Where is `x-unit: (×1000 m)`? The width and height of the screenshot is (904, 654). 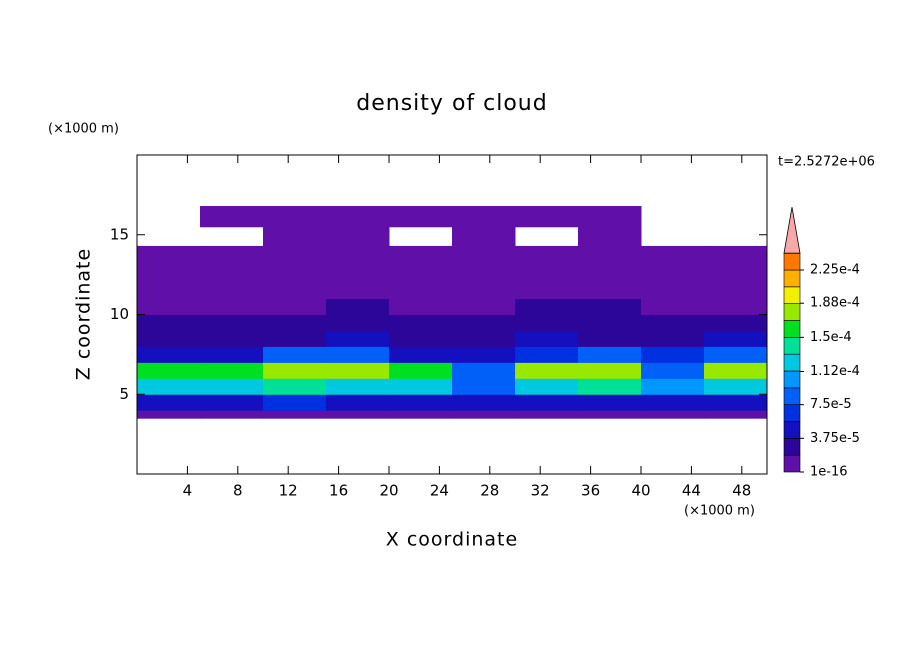
x-unit: (×1000 m) is located at coordinates (719, 511).